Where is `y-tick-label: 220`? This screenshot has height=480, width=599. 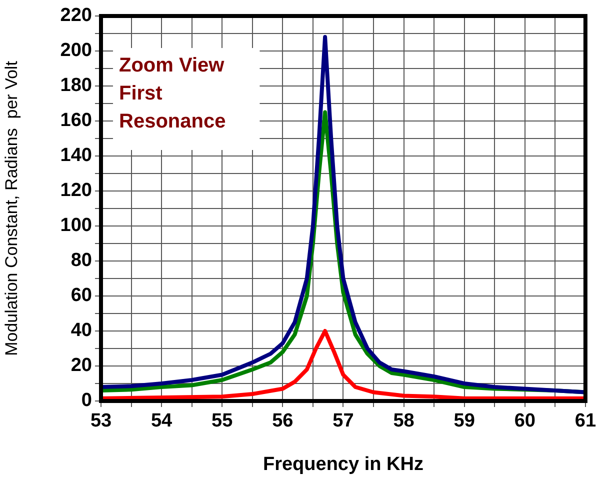
y-tick-label: 220 is located at coordinates (76, 15).